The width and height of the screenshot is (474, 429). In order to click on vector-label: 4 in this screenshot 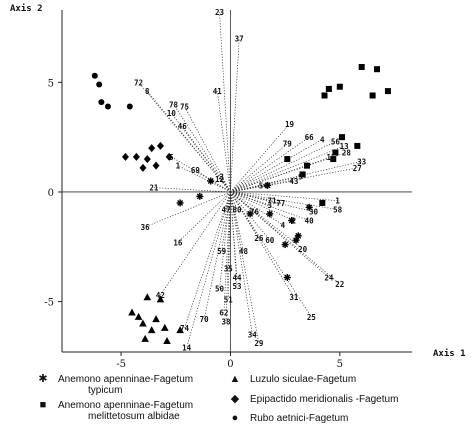, I will do `click(322, 139)`.